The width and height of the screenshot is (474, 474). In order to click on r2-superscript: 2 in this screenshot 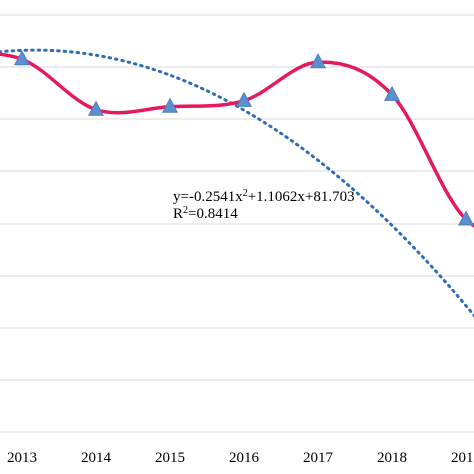, I will do `click(185, 210)`.